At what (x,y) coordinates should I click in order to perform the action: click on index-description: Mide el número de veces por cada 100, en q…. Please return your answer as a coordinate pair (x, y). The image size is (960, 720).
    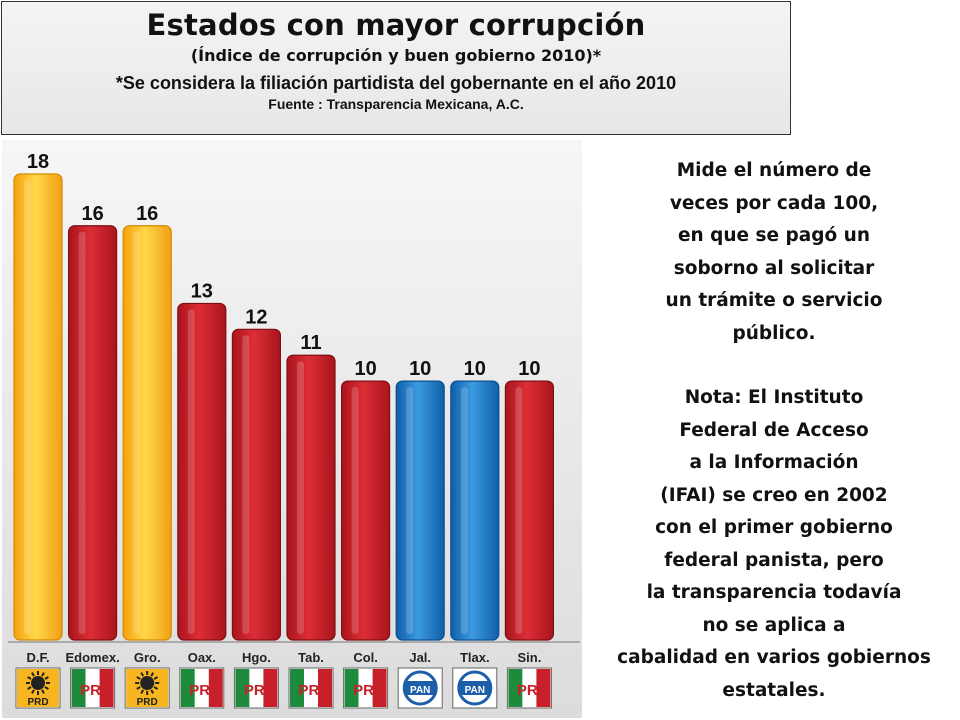
    Looking at the image, I should click on (774, 252).